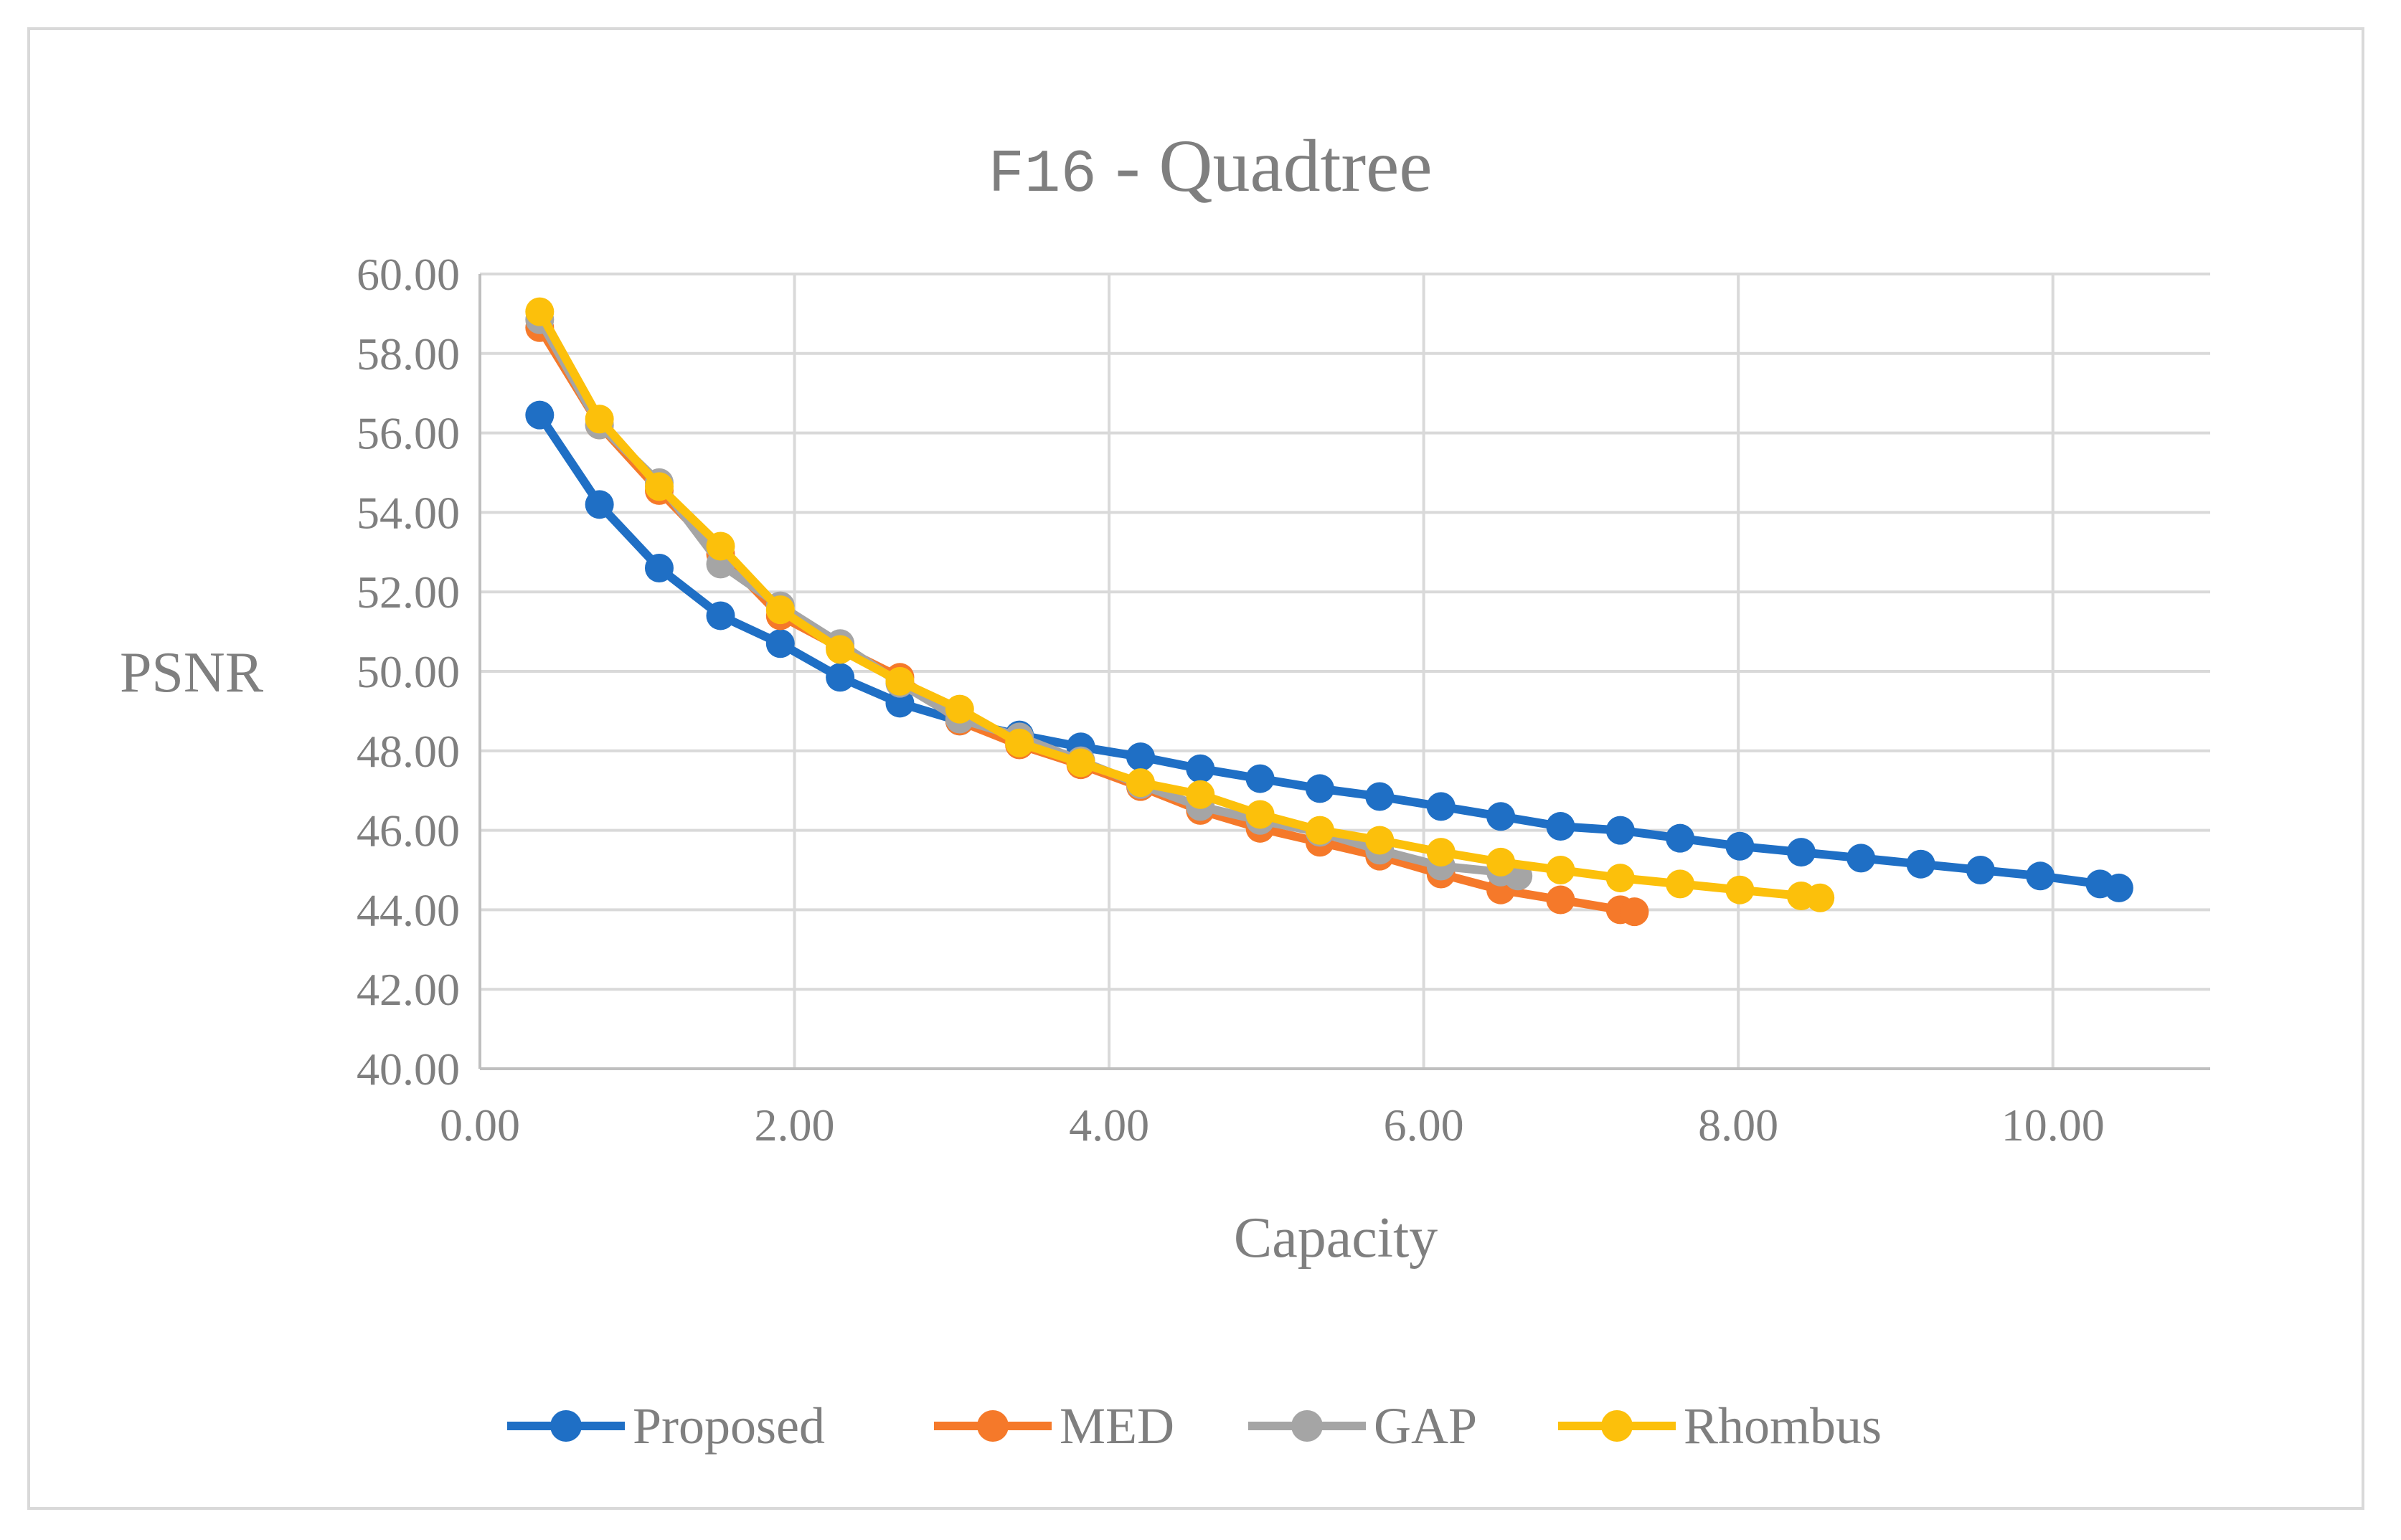  What do you see at coordinates (408, 831) in the screenshot?
I see `y-tick-label: 46.00` at bounding box center [408, 831].